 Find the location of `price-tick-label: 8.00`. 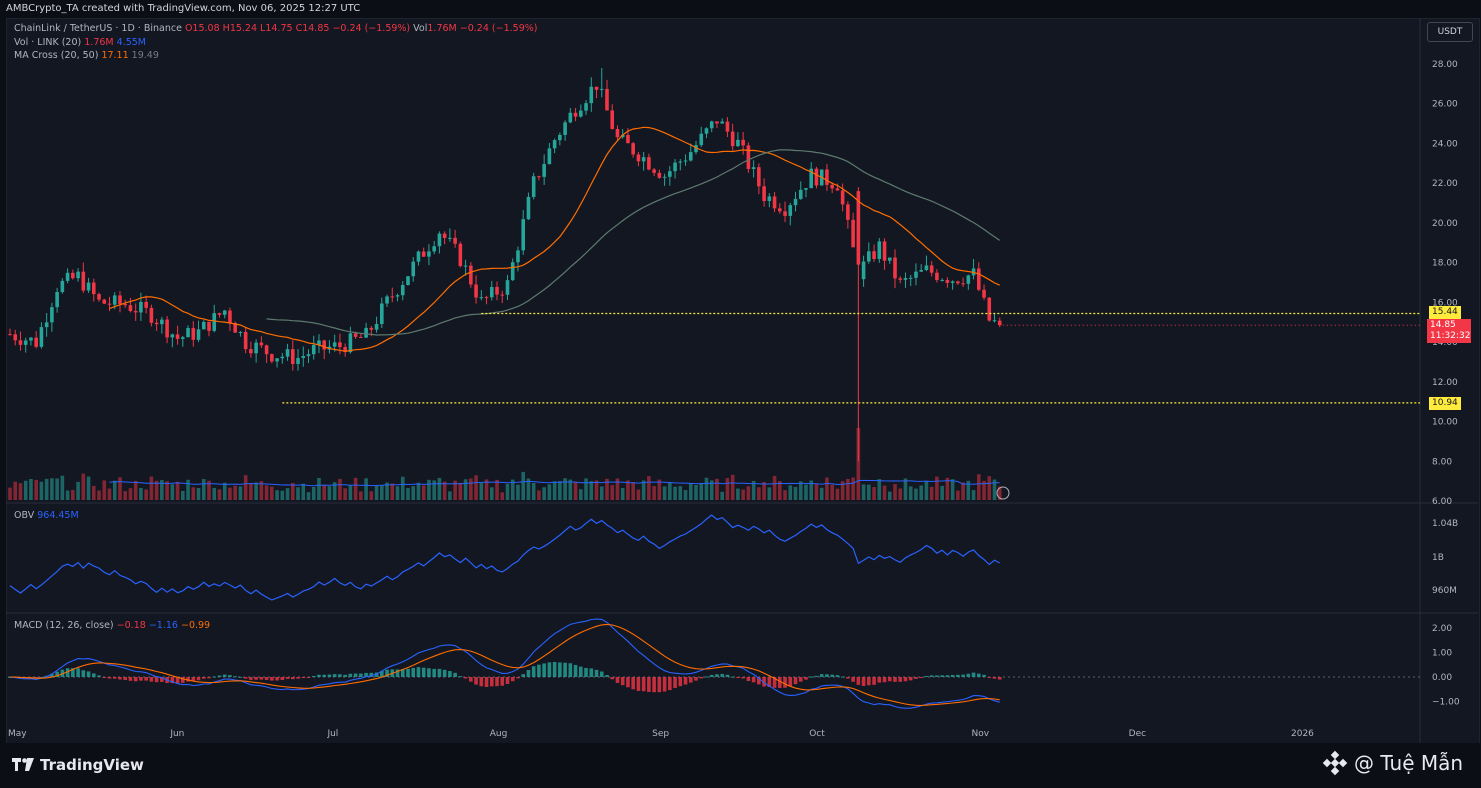

price-tick-label: 8.00 is located at coordinates (1442, 462).